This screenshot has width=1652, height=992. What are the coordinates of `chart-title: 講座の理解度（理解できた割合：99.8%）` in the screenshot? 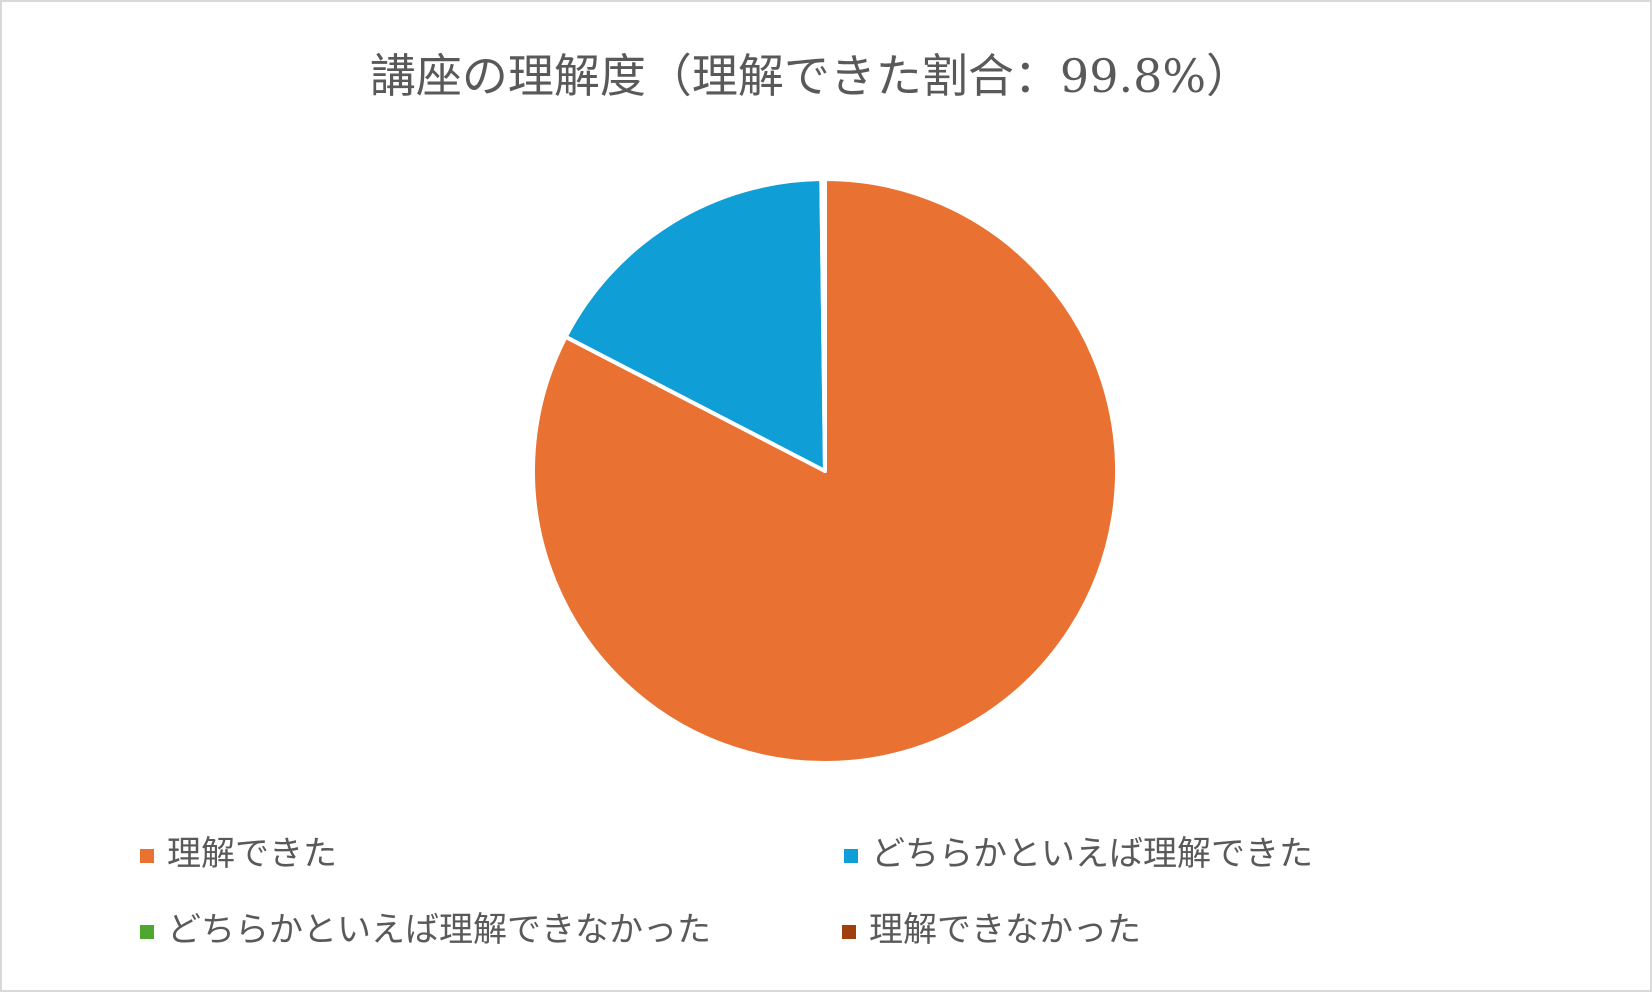 It's located at (811, 76).